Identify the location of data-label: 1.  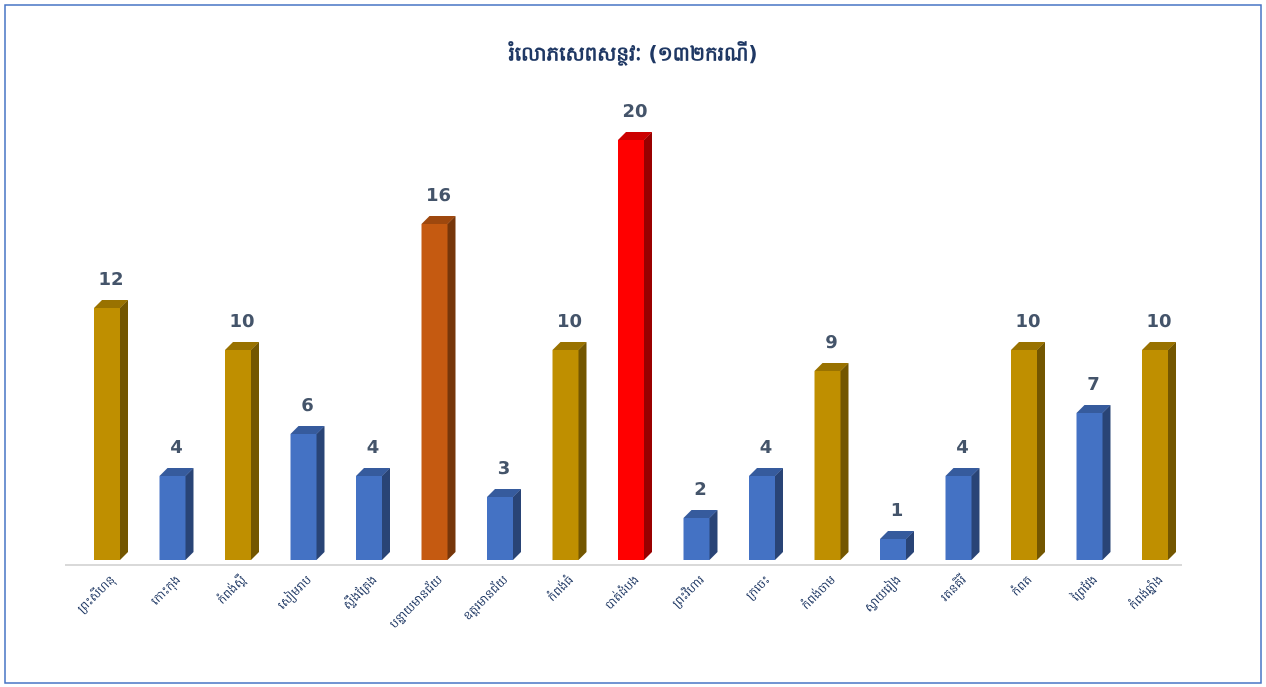
(897, 510).